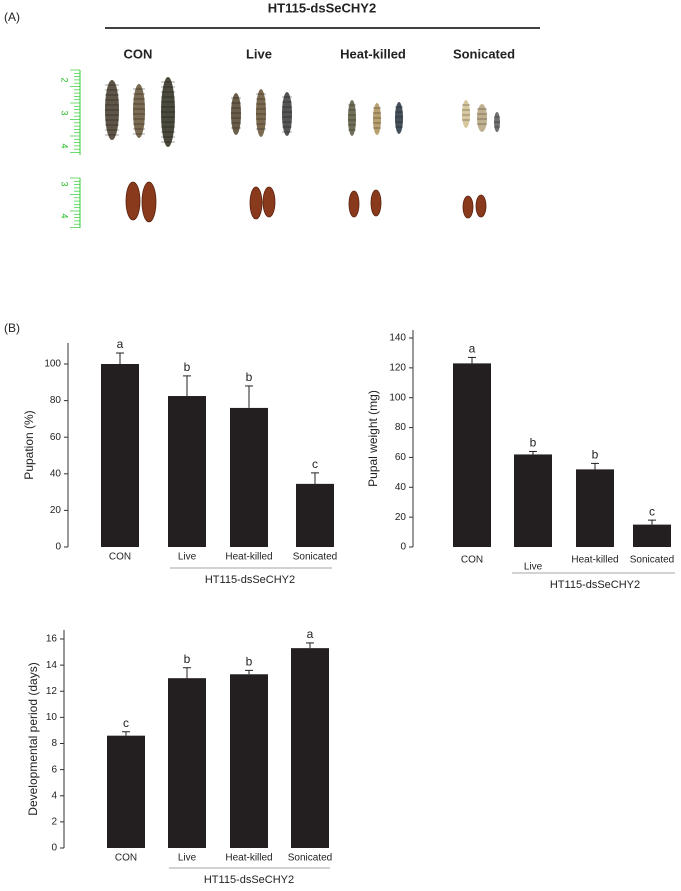  I want to click on panel-label: (A), so click(12, 17).